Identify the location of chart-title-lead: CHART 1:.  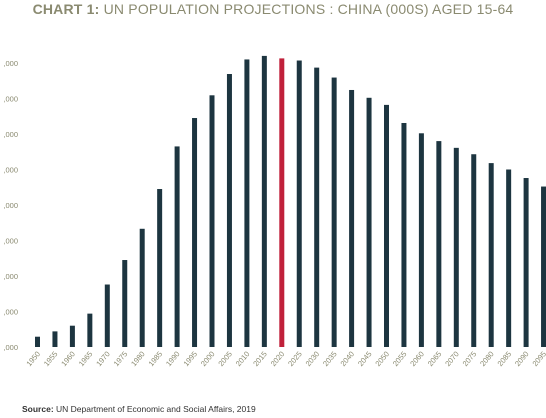
(66, 9).